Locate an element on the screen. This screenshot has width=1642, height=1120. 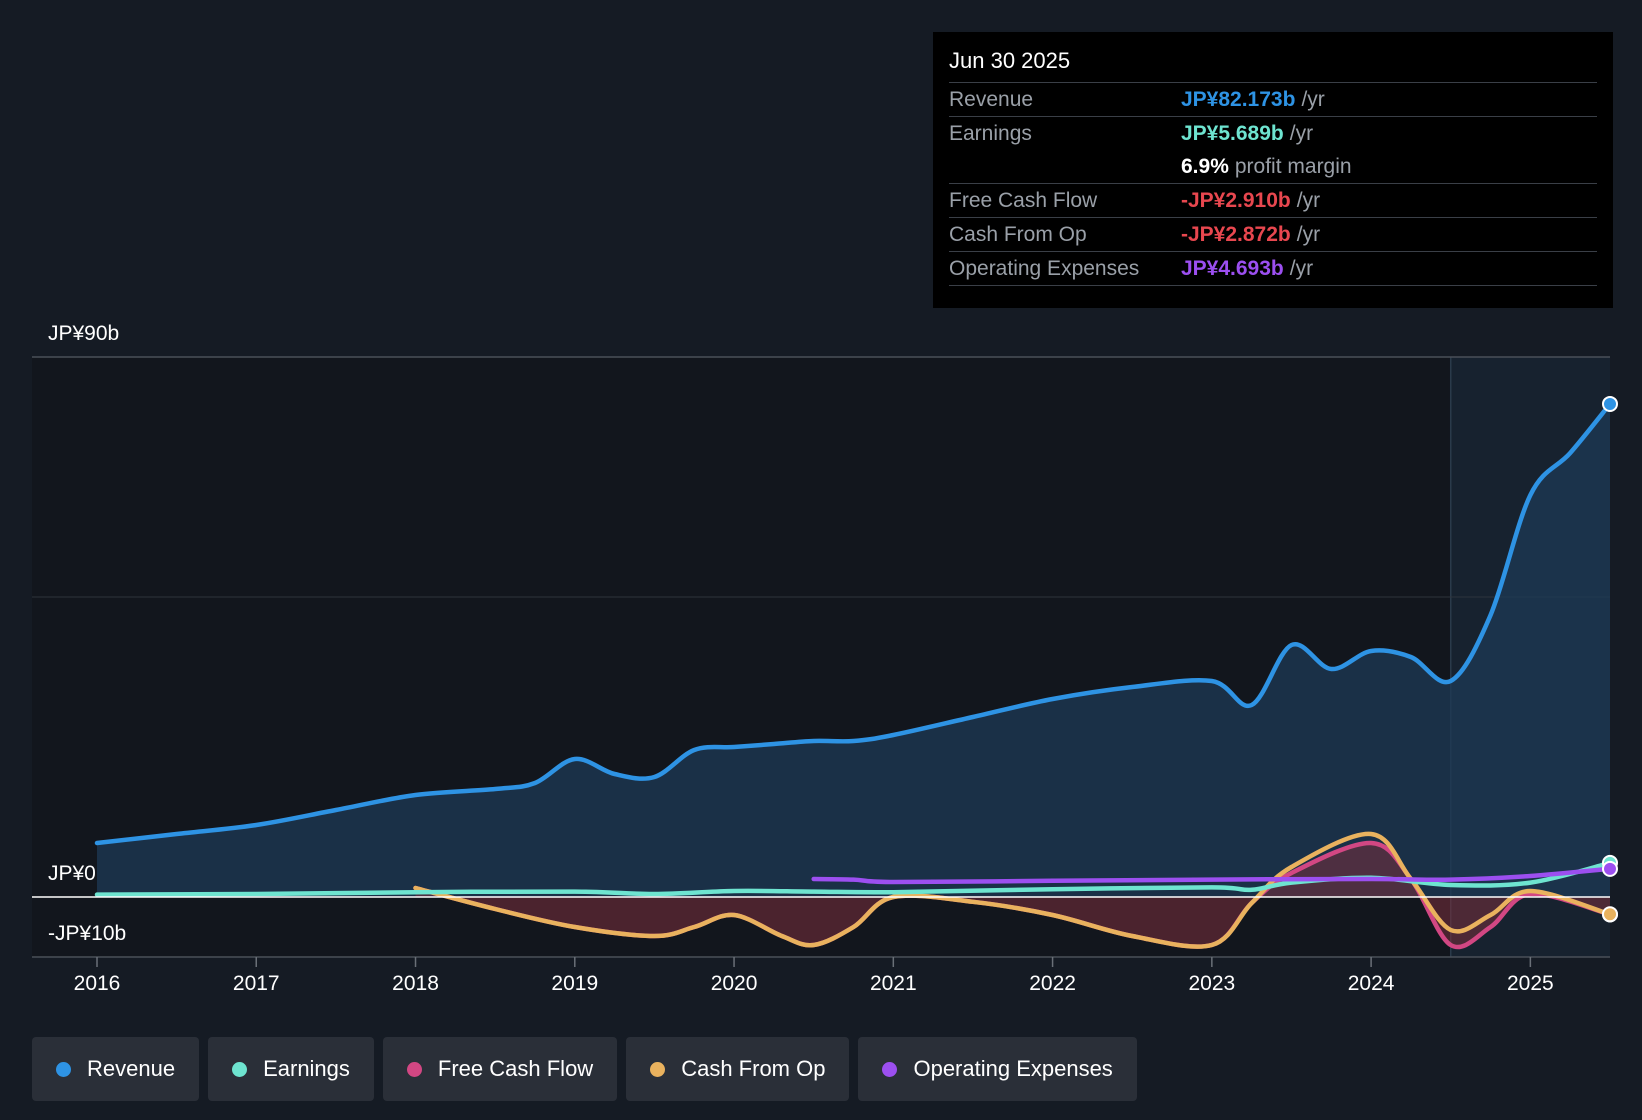
tooltip-value: JP¥5.689b is located at coordinates (1232, 133).